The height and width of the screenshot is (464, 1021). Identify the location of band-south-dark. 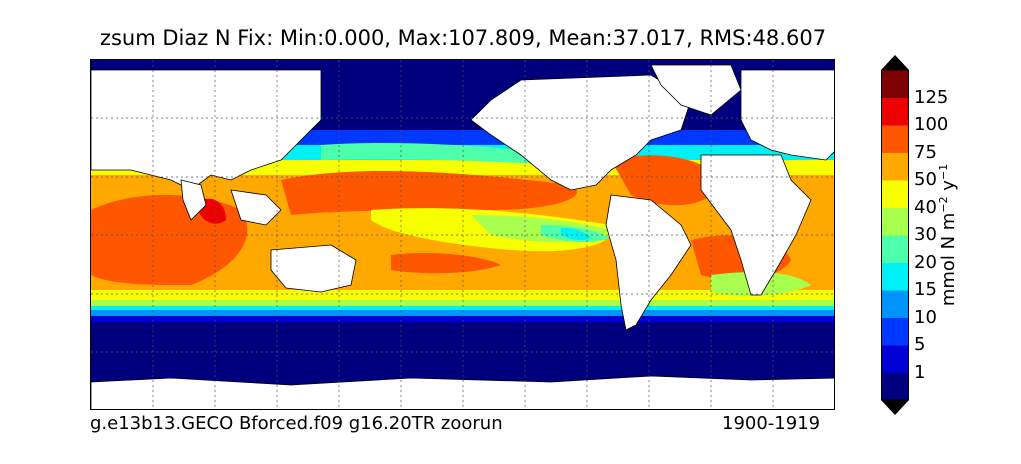
(462, 320).